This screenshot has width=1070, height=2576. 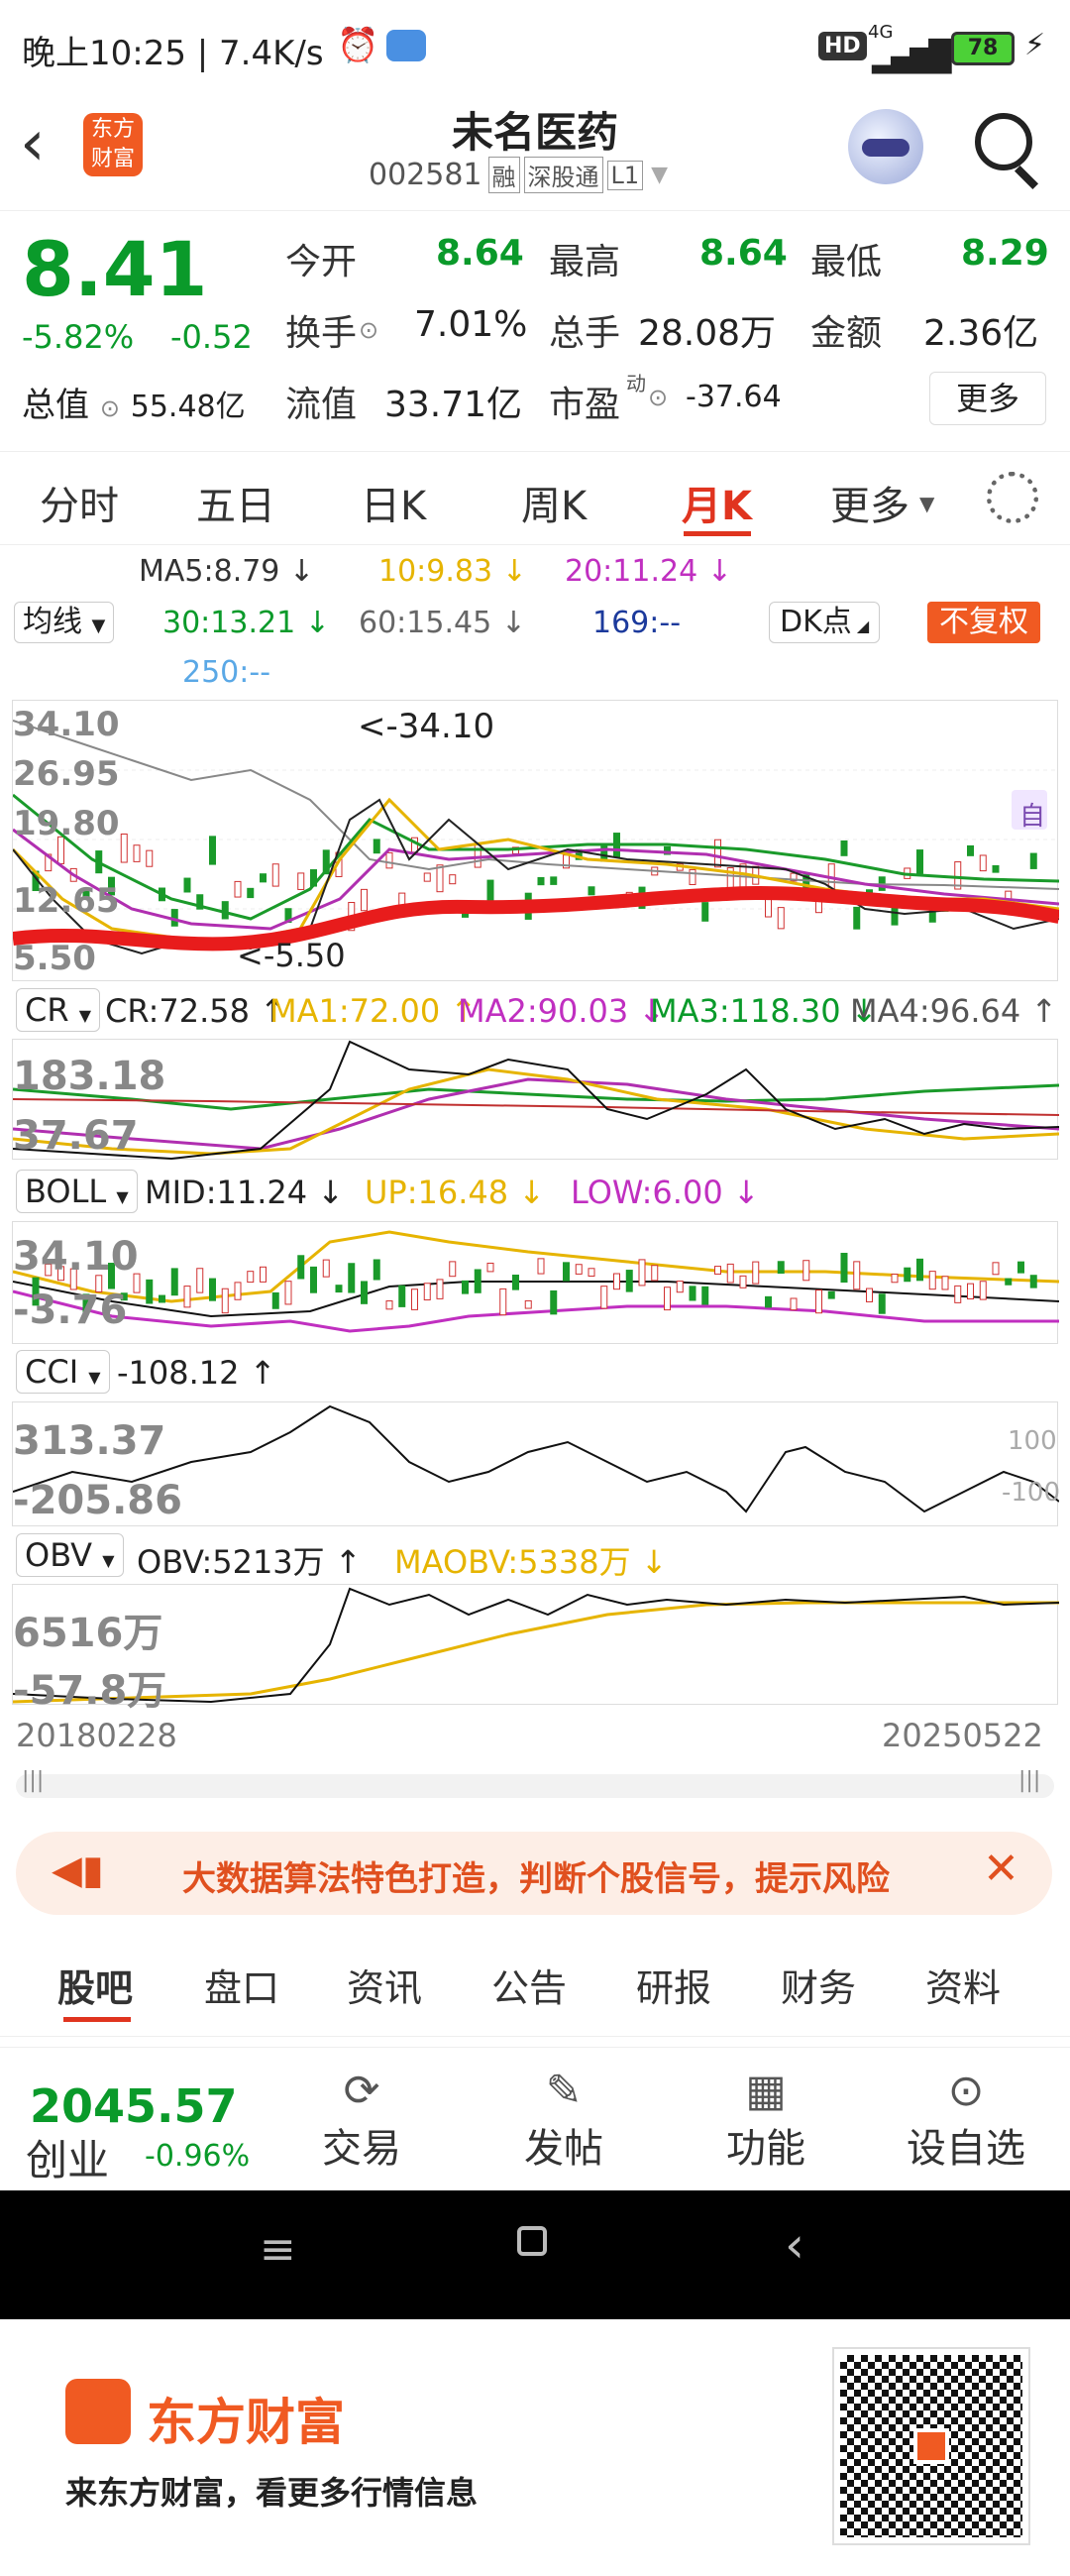 What do you see at coordinates (717, 506) in the screenshot?
I see `tab-monthly: 月K` at bounding box center [717, 506].